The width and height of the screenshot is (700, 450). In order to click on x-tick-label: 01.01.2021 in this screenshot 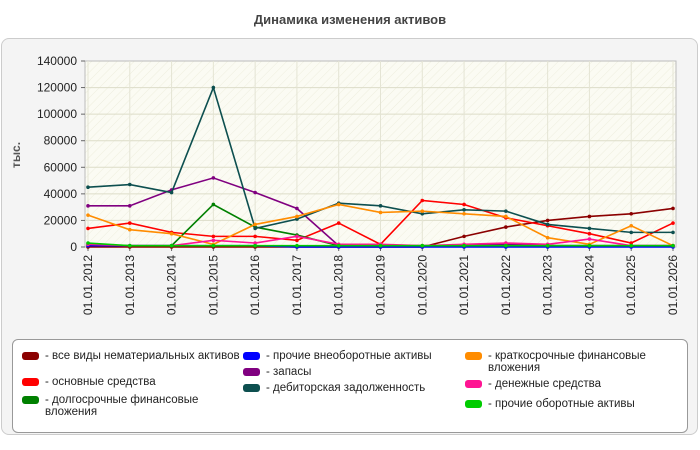, I will do `click(464, 285)`.